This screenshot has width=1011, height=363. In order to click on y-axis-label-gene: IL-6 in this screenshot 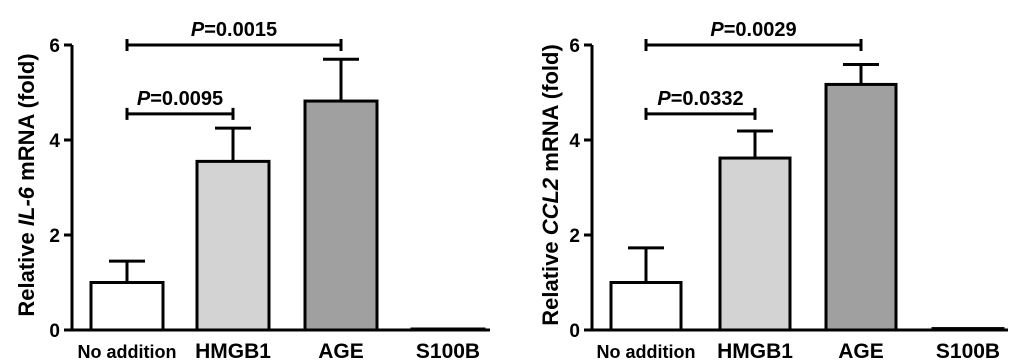, I will do `click(26, 206)`.